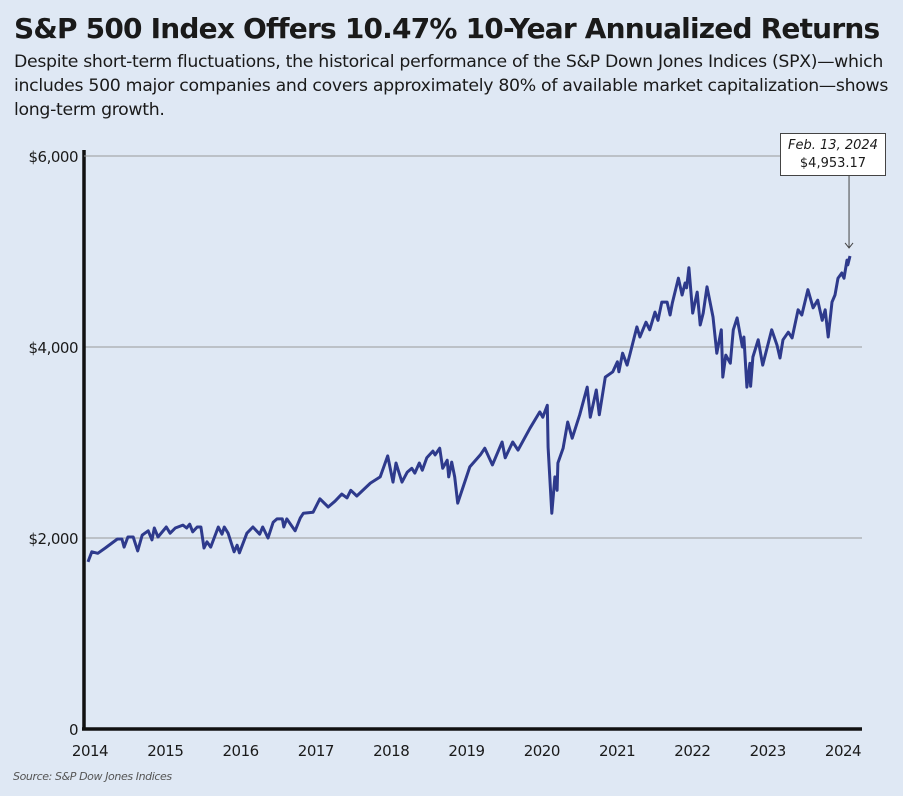 The height and width of the screenshot is (796, 903). What do you see at coordinates (617, 751) in the screenshot?
I see `x-tick-label: 2021` at bounding box center [617, 751].